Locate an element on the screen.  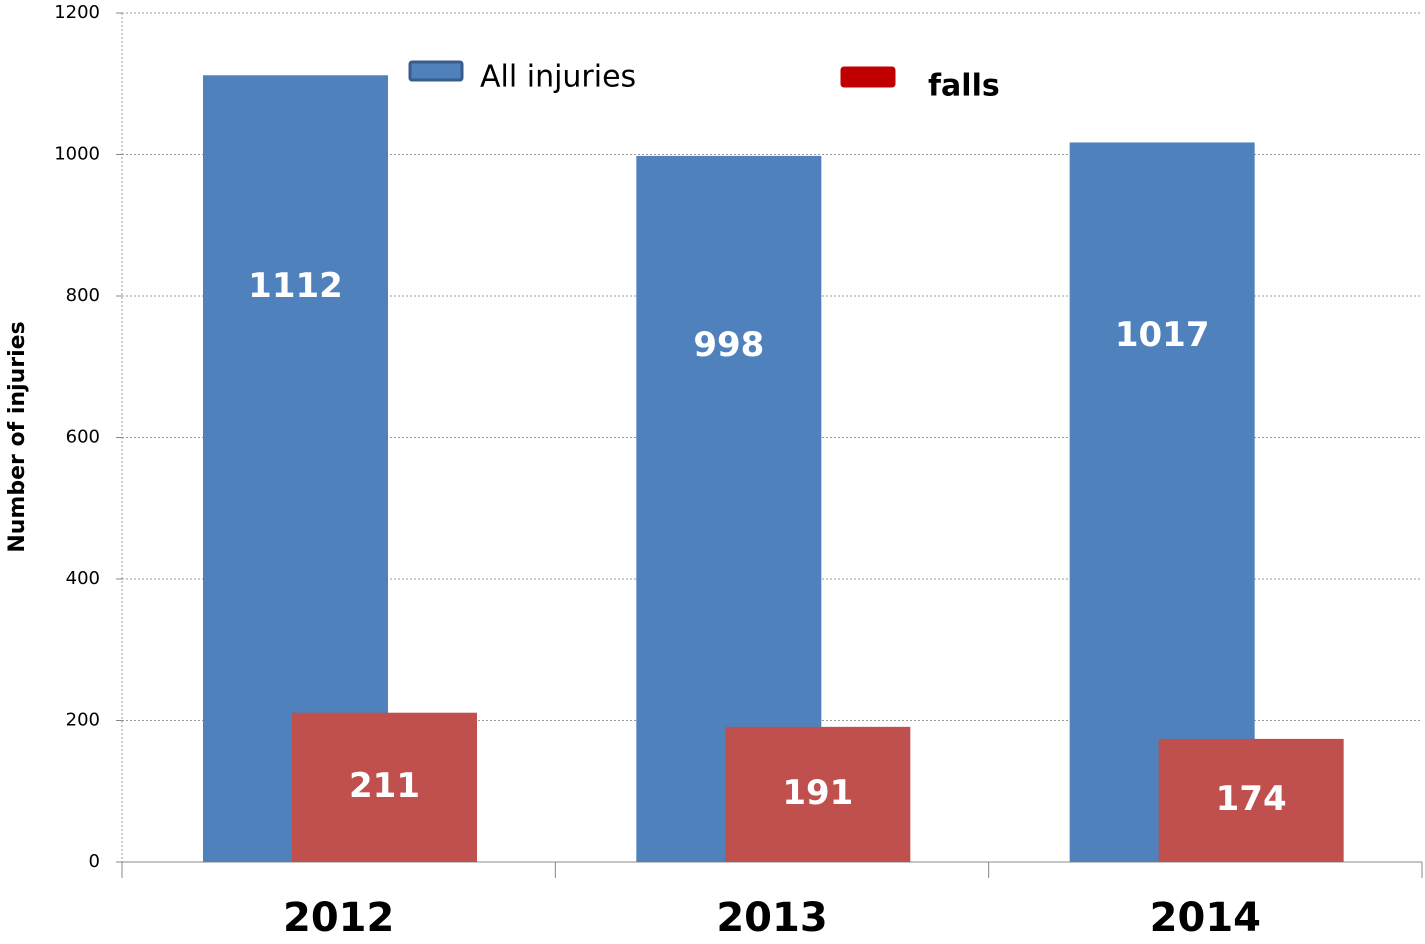
data-label: 174 is located at coordinates (1251, 799).